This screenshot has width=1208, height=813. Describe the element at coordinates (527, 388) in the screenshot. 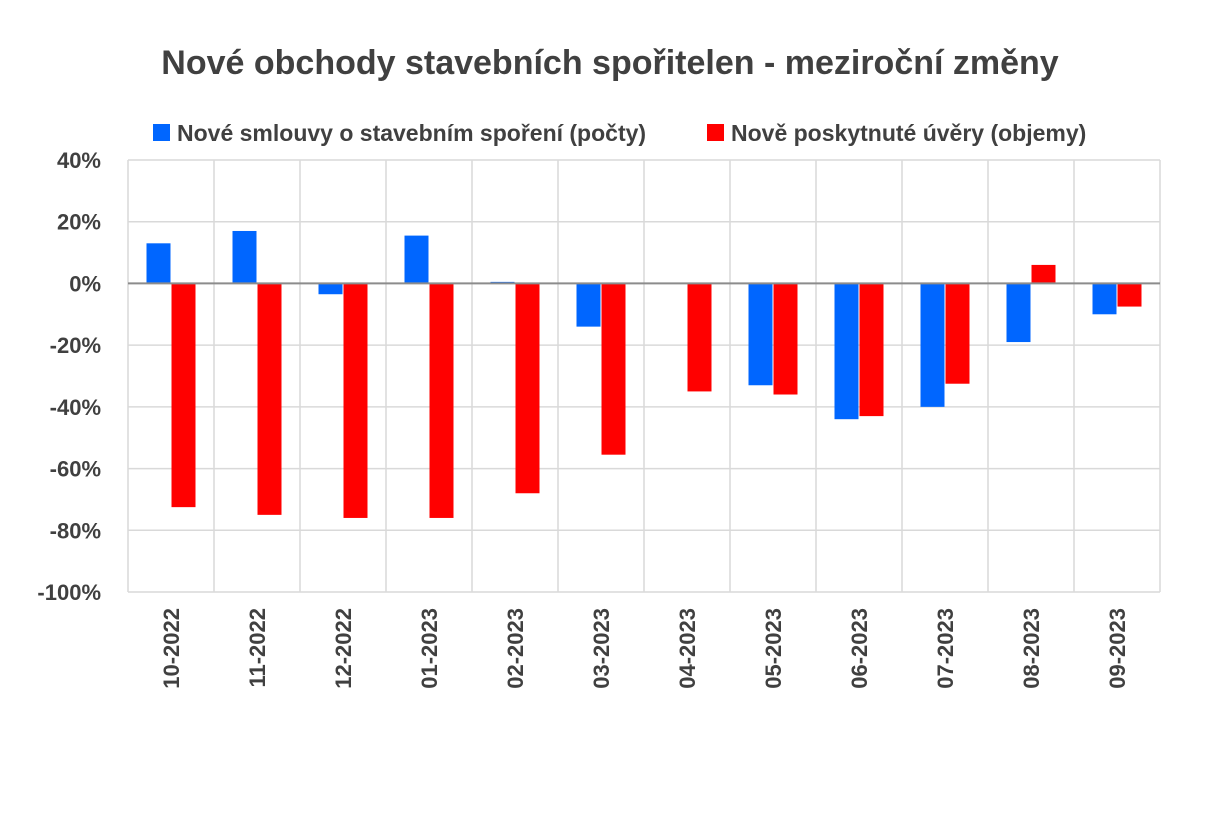

I see `bar-series-2-02-2023` at that location.